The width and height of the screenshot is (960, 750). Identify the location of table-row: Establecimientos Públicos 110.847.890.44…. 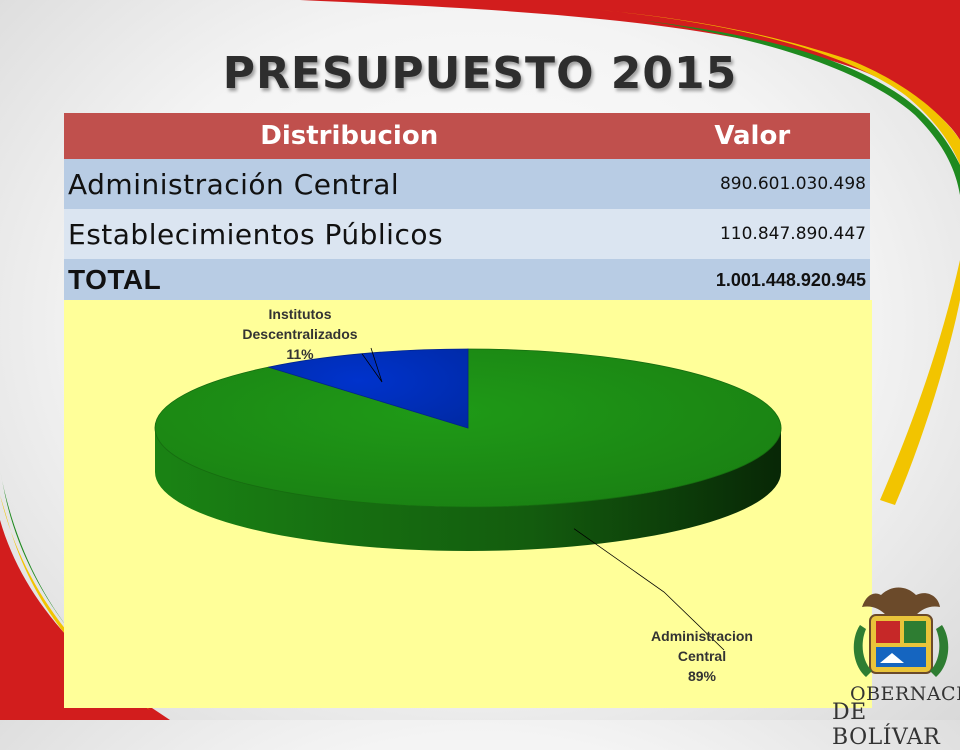
(467, 234).